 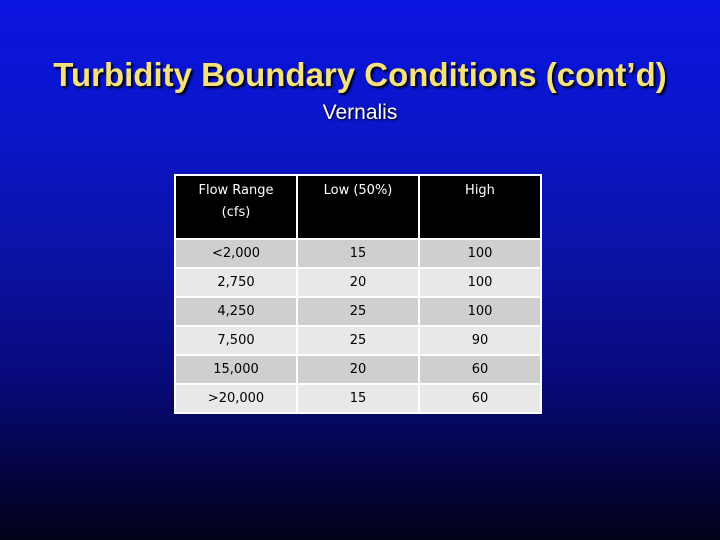 What do you see at coordinates (236, 207) in the screenshot?
I see `header-flow-range: Flow Range (cfs)` at bounding box center [236, 207].